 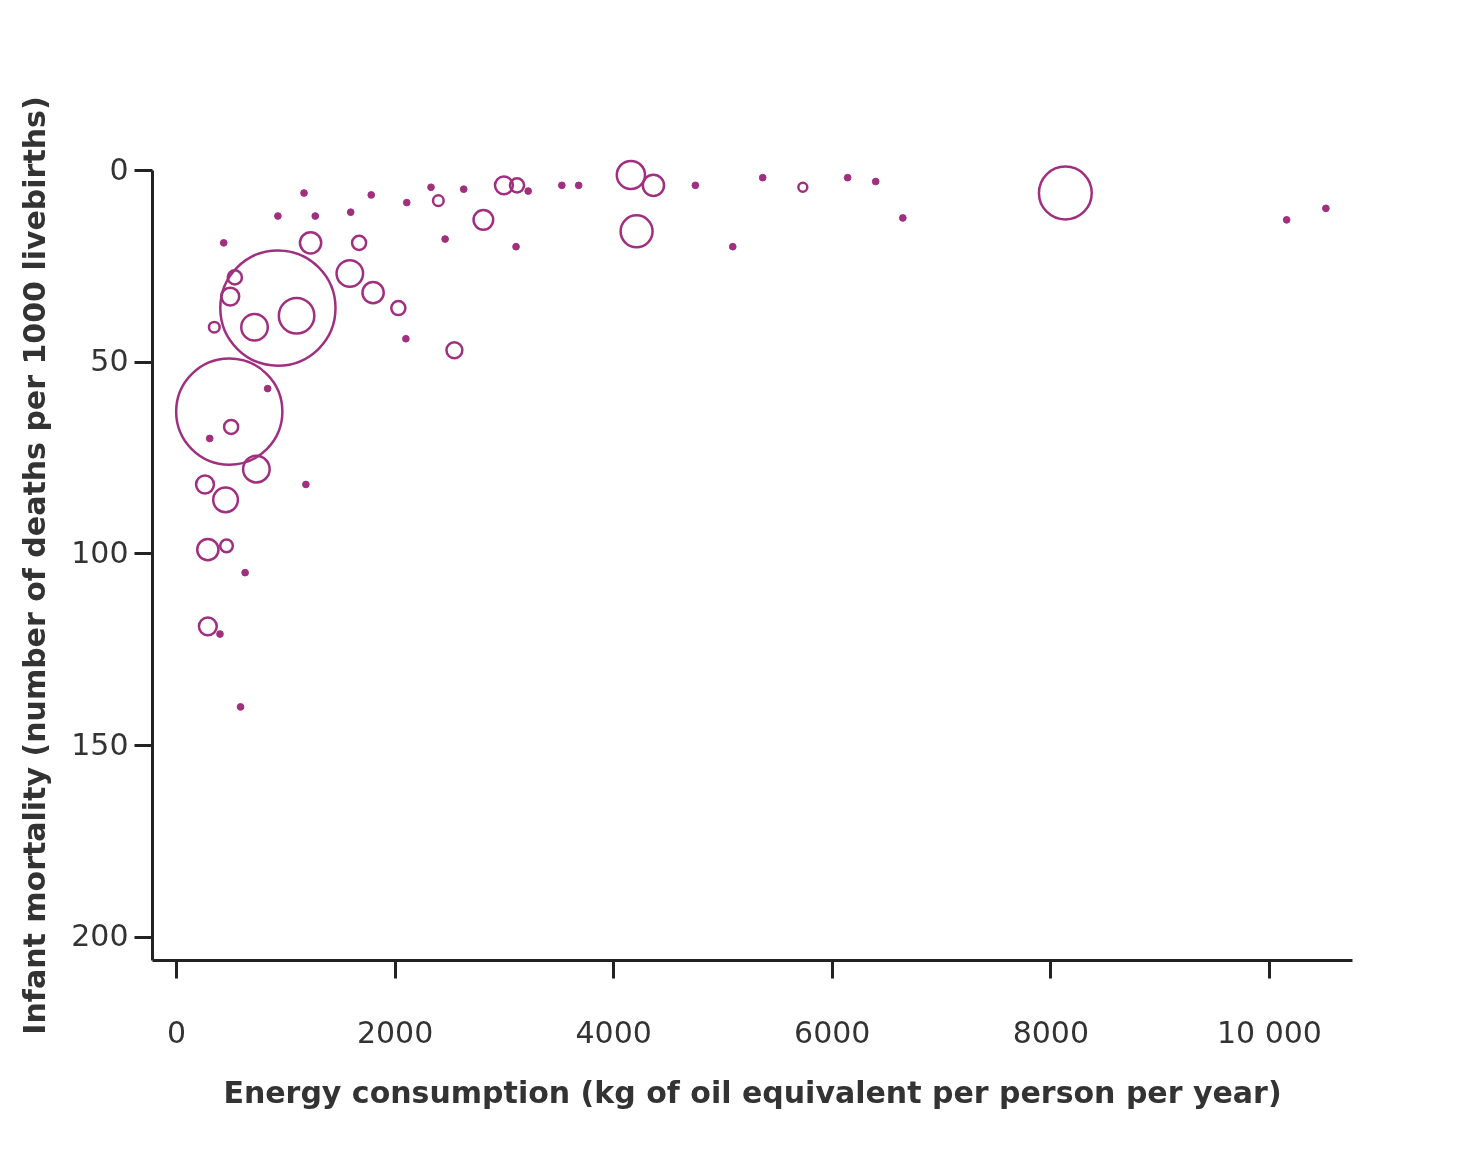 I want to click on y-tick-label: 50, so click(x=109, y=361).